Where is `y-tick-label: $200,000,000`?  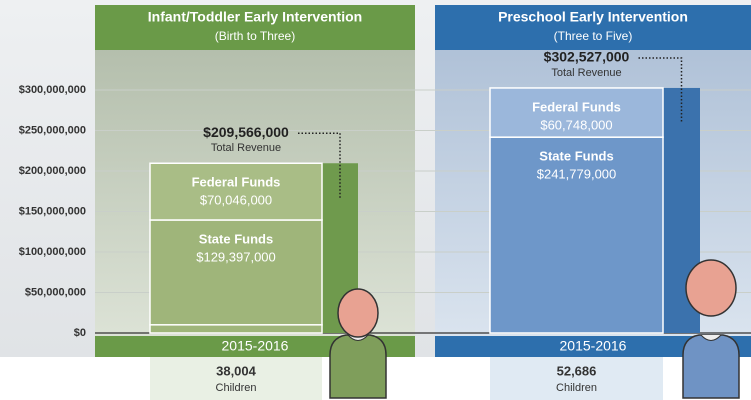 y-tick-label: $200,000,000 is located at coordinates (52, 171).